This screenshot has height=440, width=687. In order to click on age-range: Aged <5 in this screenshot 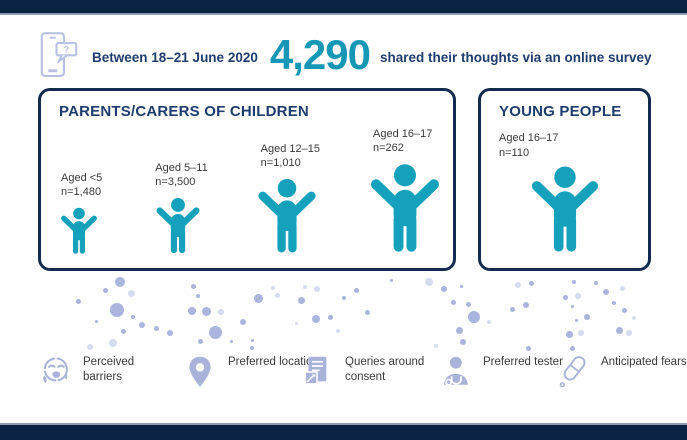, I will do `click(82, 177)`.